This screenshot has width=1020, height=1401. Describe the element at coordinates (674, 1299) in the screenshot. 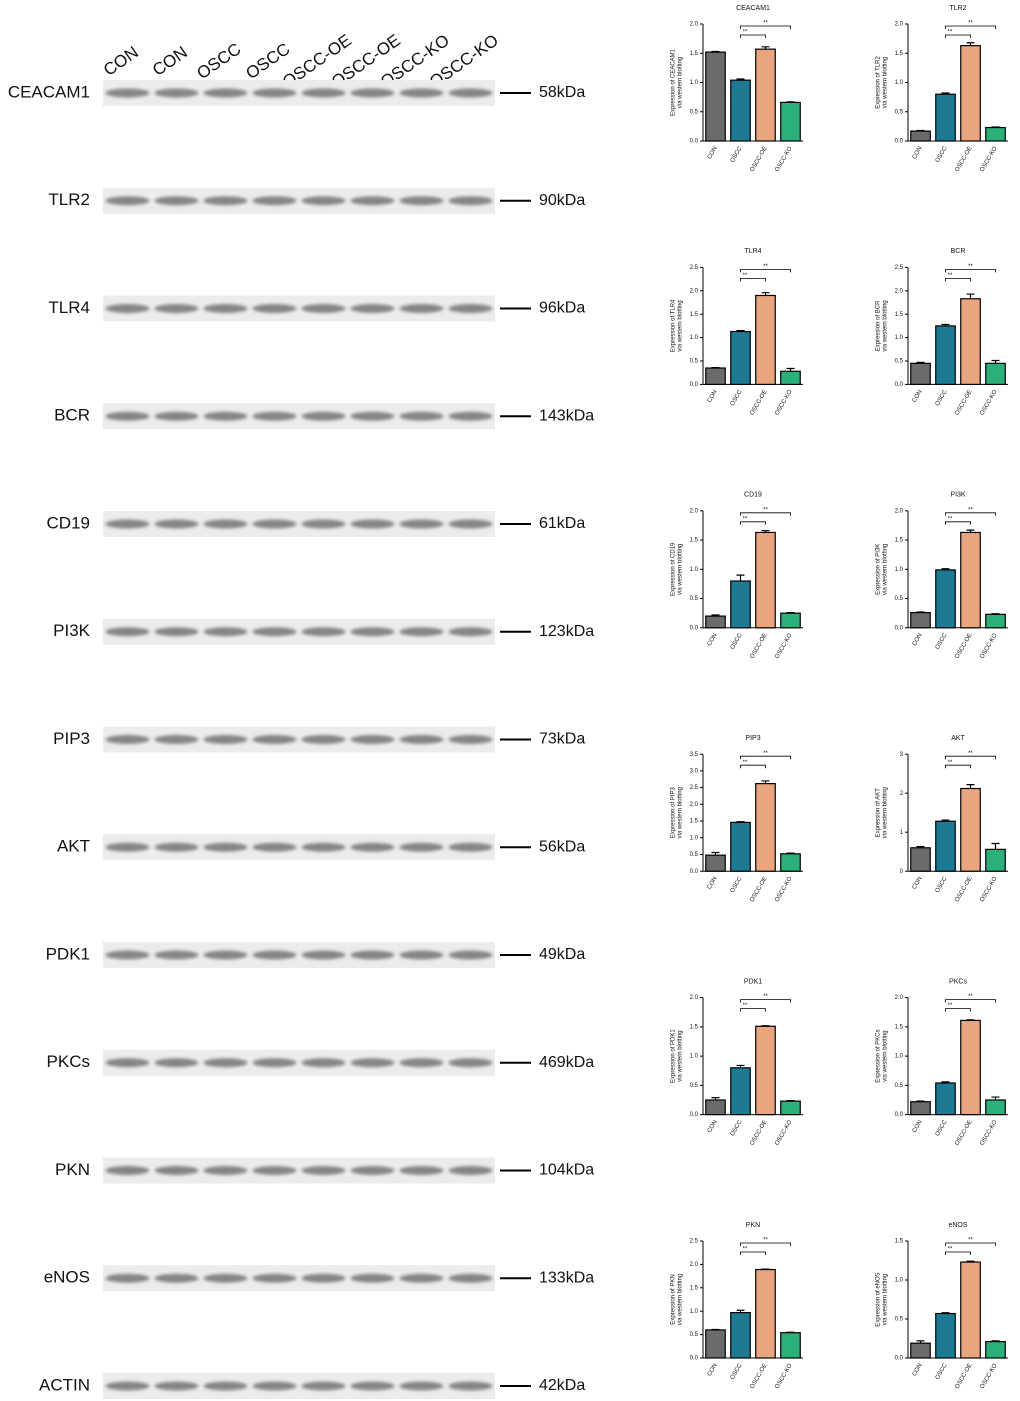

I see `y-axis-label: Expression of PKN` at that location.